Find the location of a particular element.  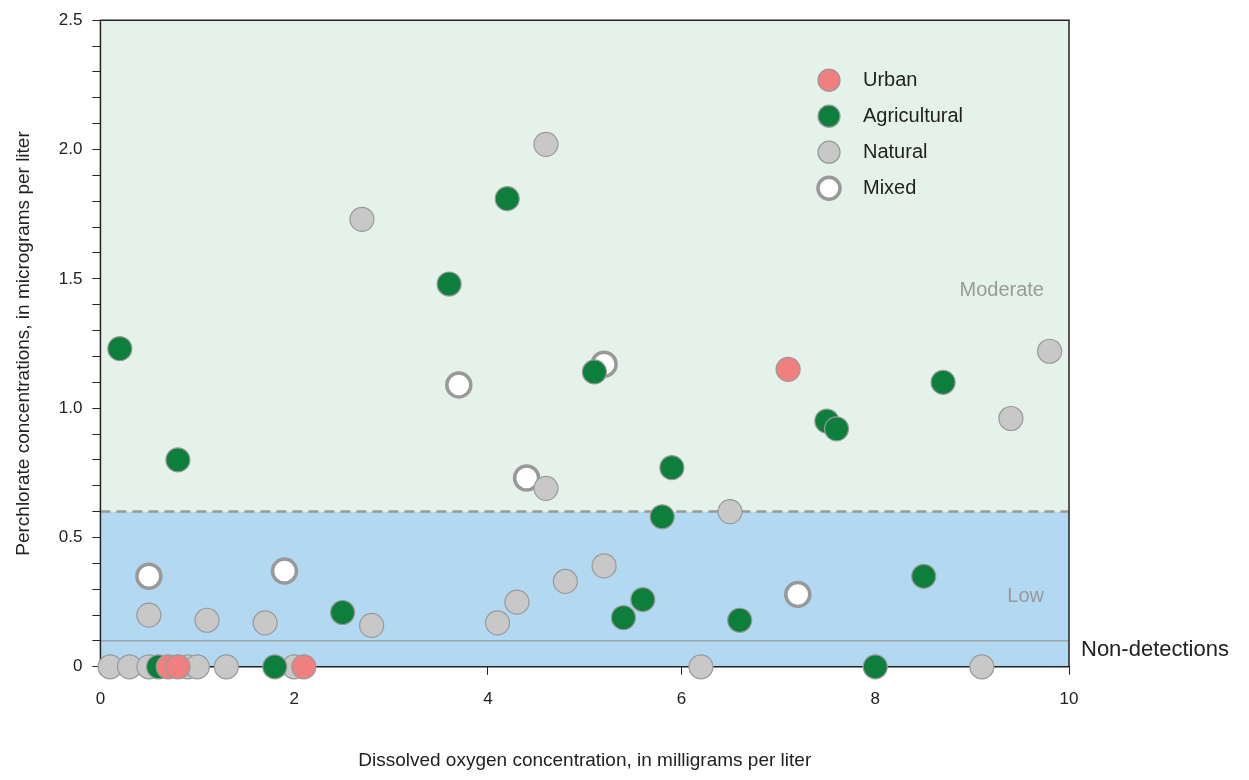

legend-label: Urban is located at coordinates (890, 78).